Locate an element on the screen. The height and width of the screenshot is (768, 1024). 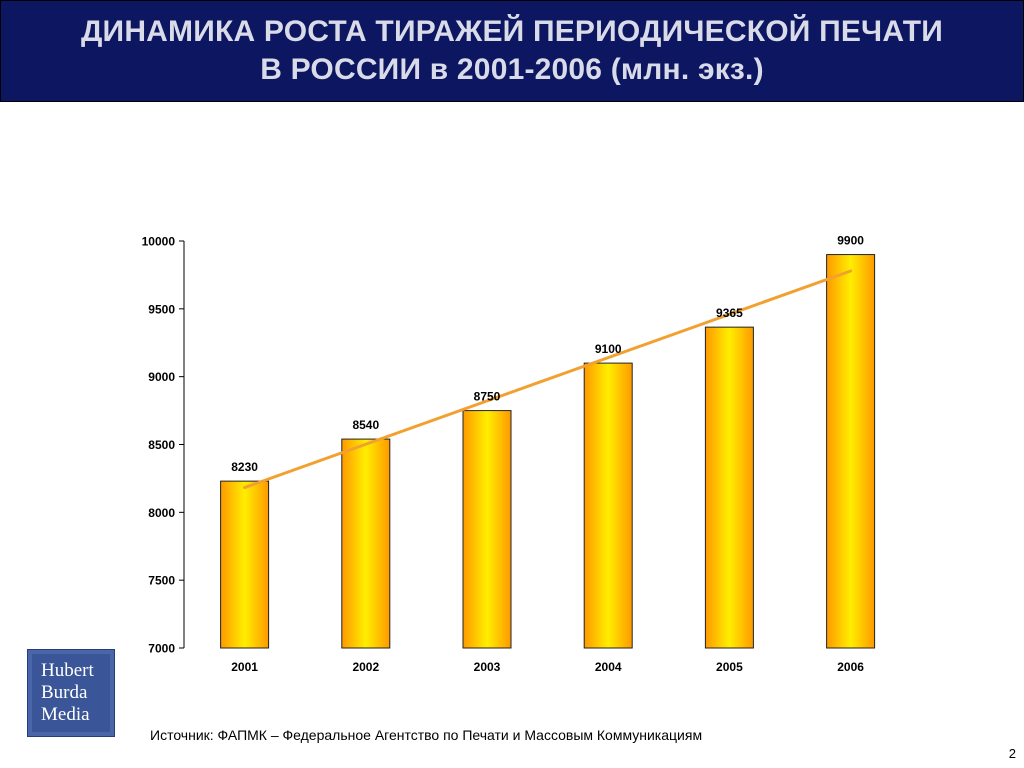
logo-text-line-2: Burda is located at coordinates (64, 692).